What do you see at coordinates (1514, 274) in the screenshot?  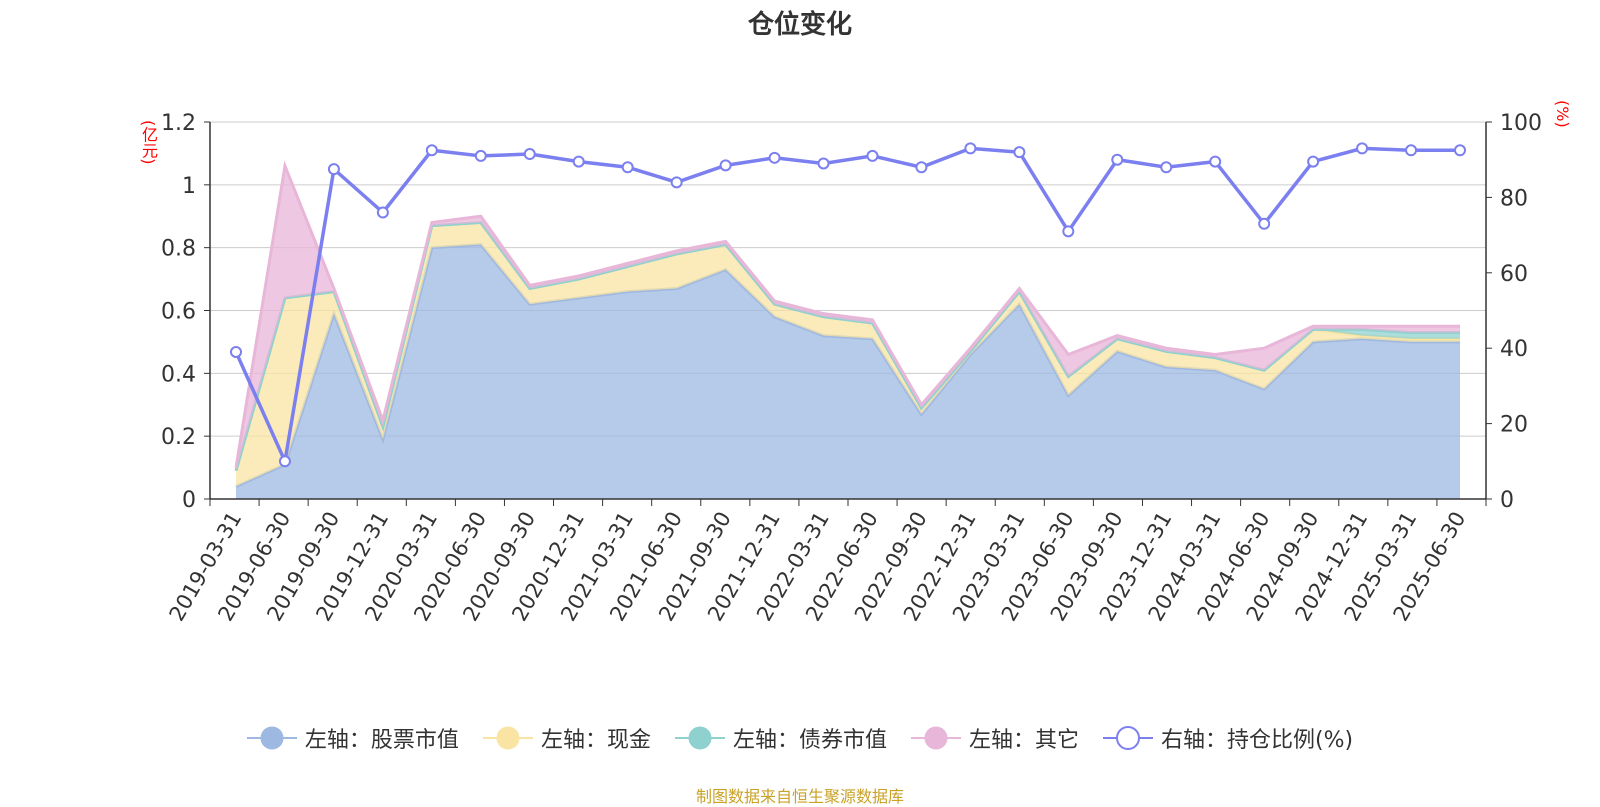 I see `right-tick-label: 60` at bounding box center [1514, 274].